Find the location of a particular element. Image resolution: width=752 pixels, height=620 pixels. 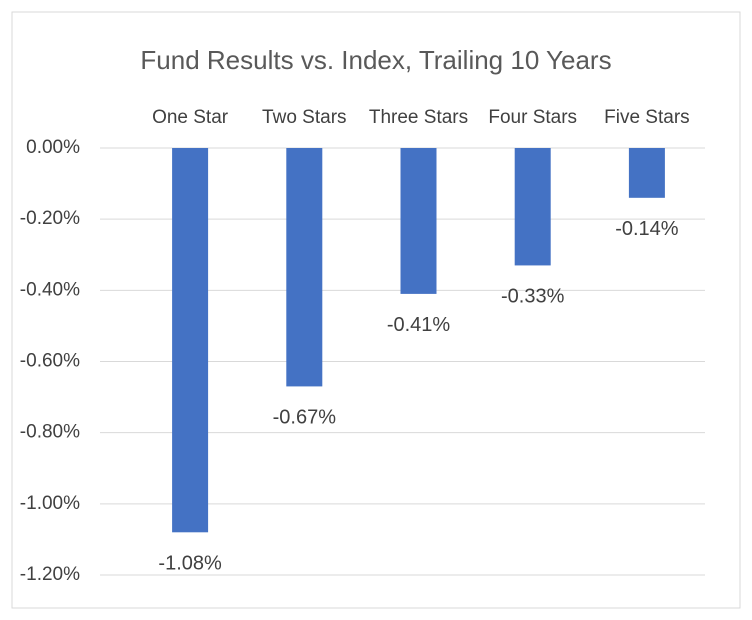

category-label: Five Stars is located at coordinates (647, 117).